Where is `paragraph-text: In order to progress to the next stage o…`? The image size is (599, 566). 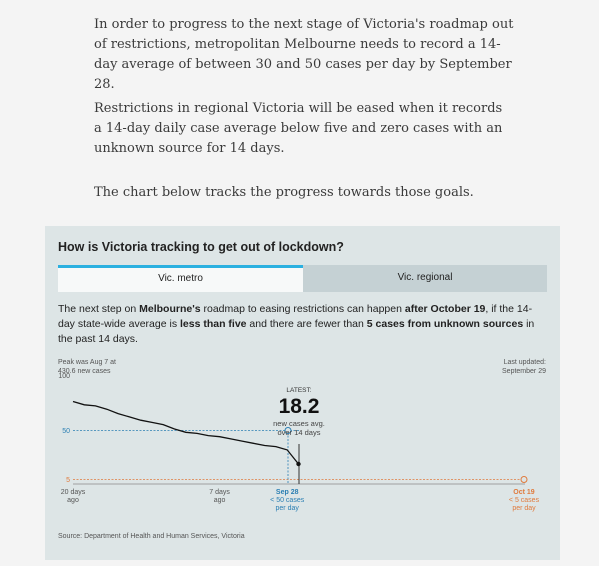 paragraph-text: In order to progress to the next stage o… is located at coordinates (304, 54).